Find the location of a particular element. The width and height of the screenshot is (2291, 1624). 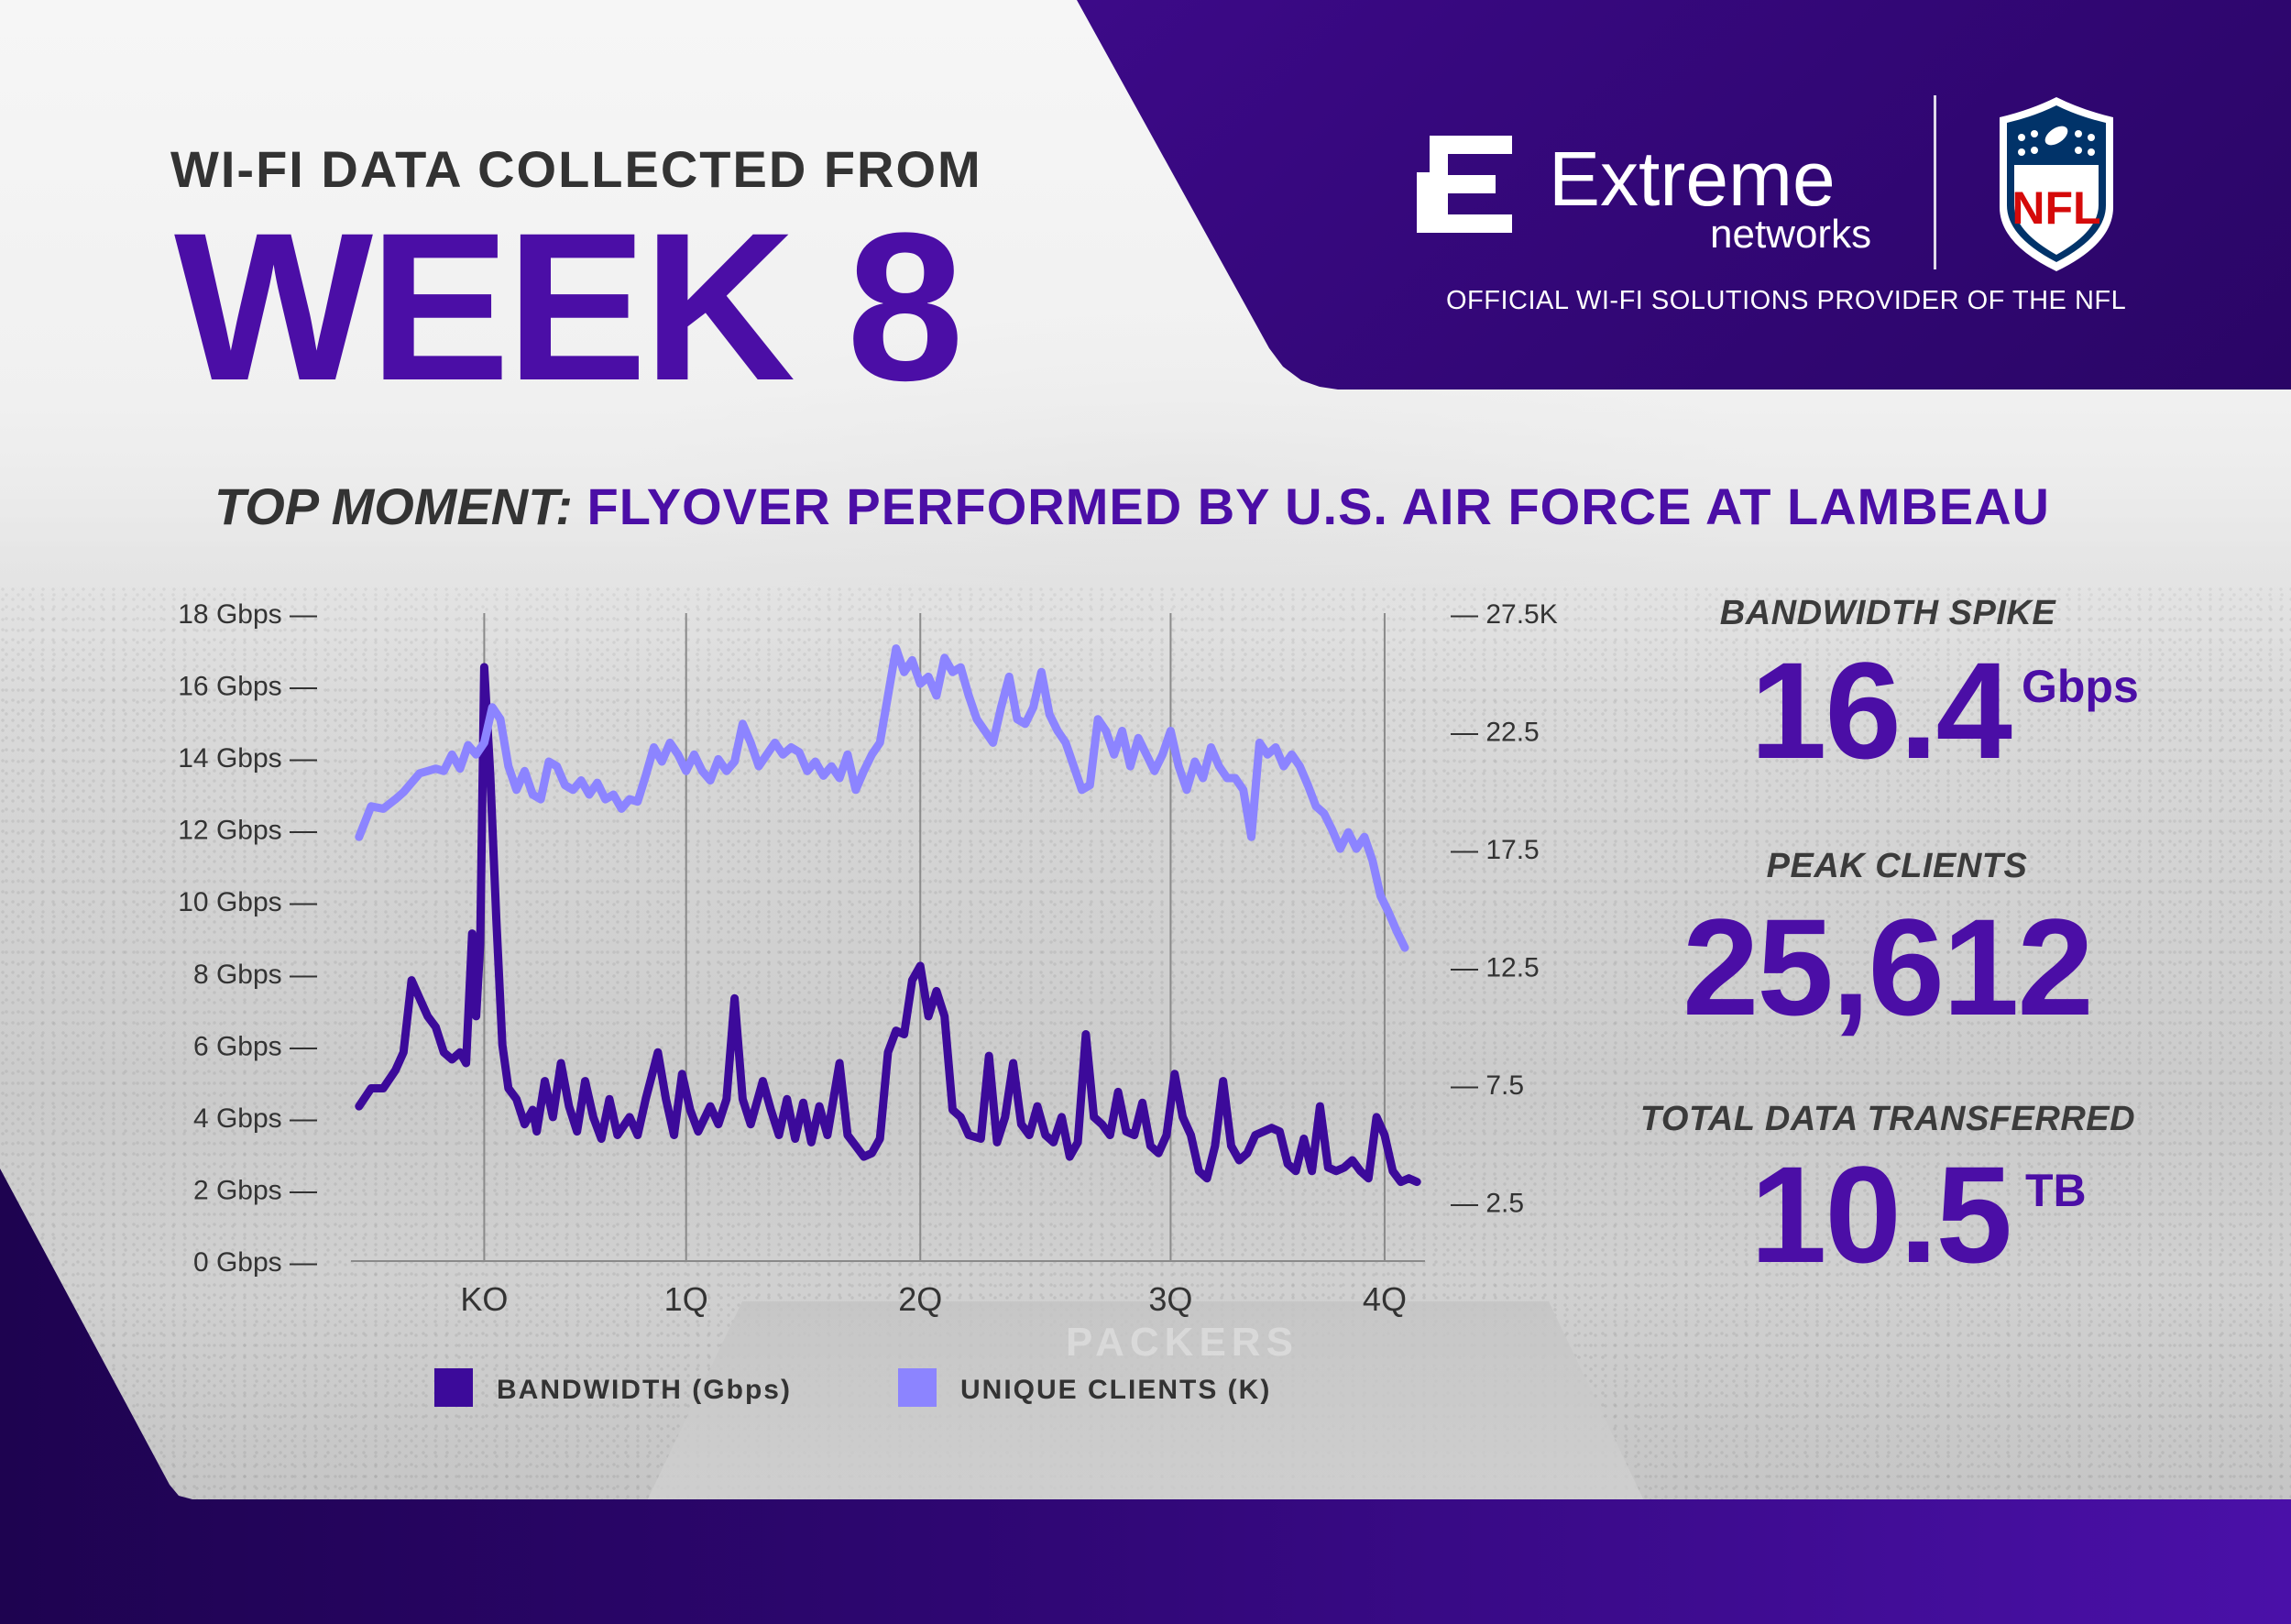

x-tick-label: 2Q is located at coordinates (920, 1299).